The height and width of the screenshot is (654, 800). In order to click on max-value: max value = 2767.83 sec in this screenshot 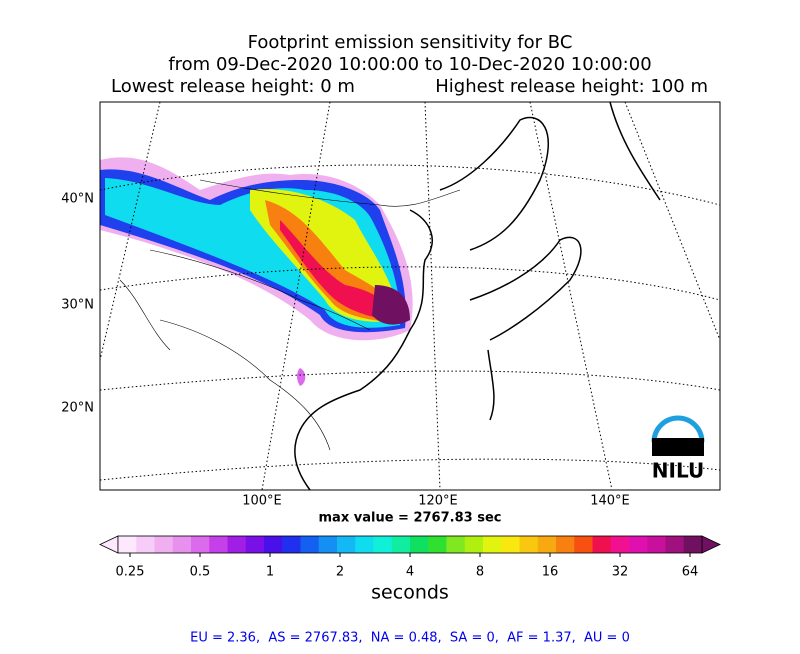, I will do `click(410, 518)`.